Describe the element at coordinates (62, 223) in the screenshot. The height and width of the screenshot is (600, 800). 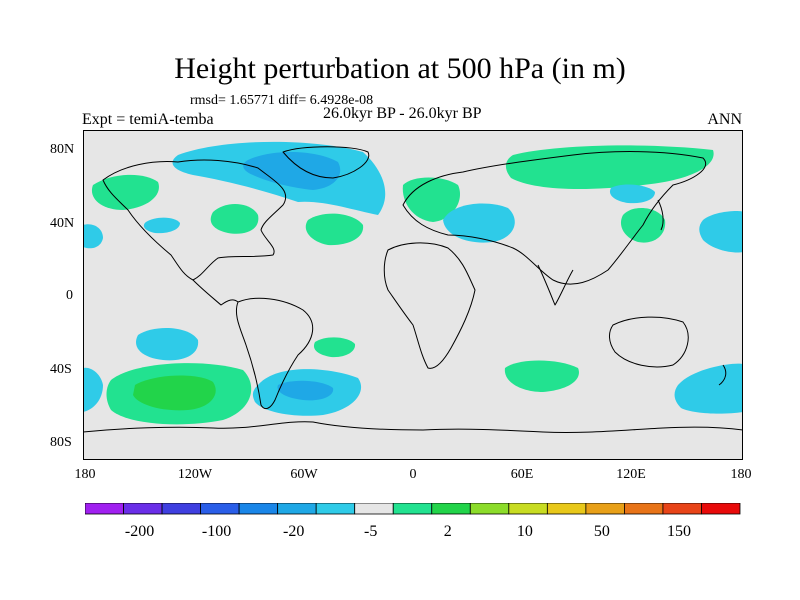
I see `y-axis-label: 40N` at that location.